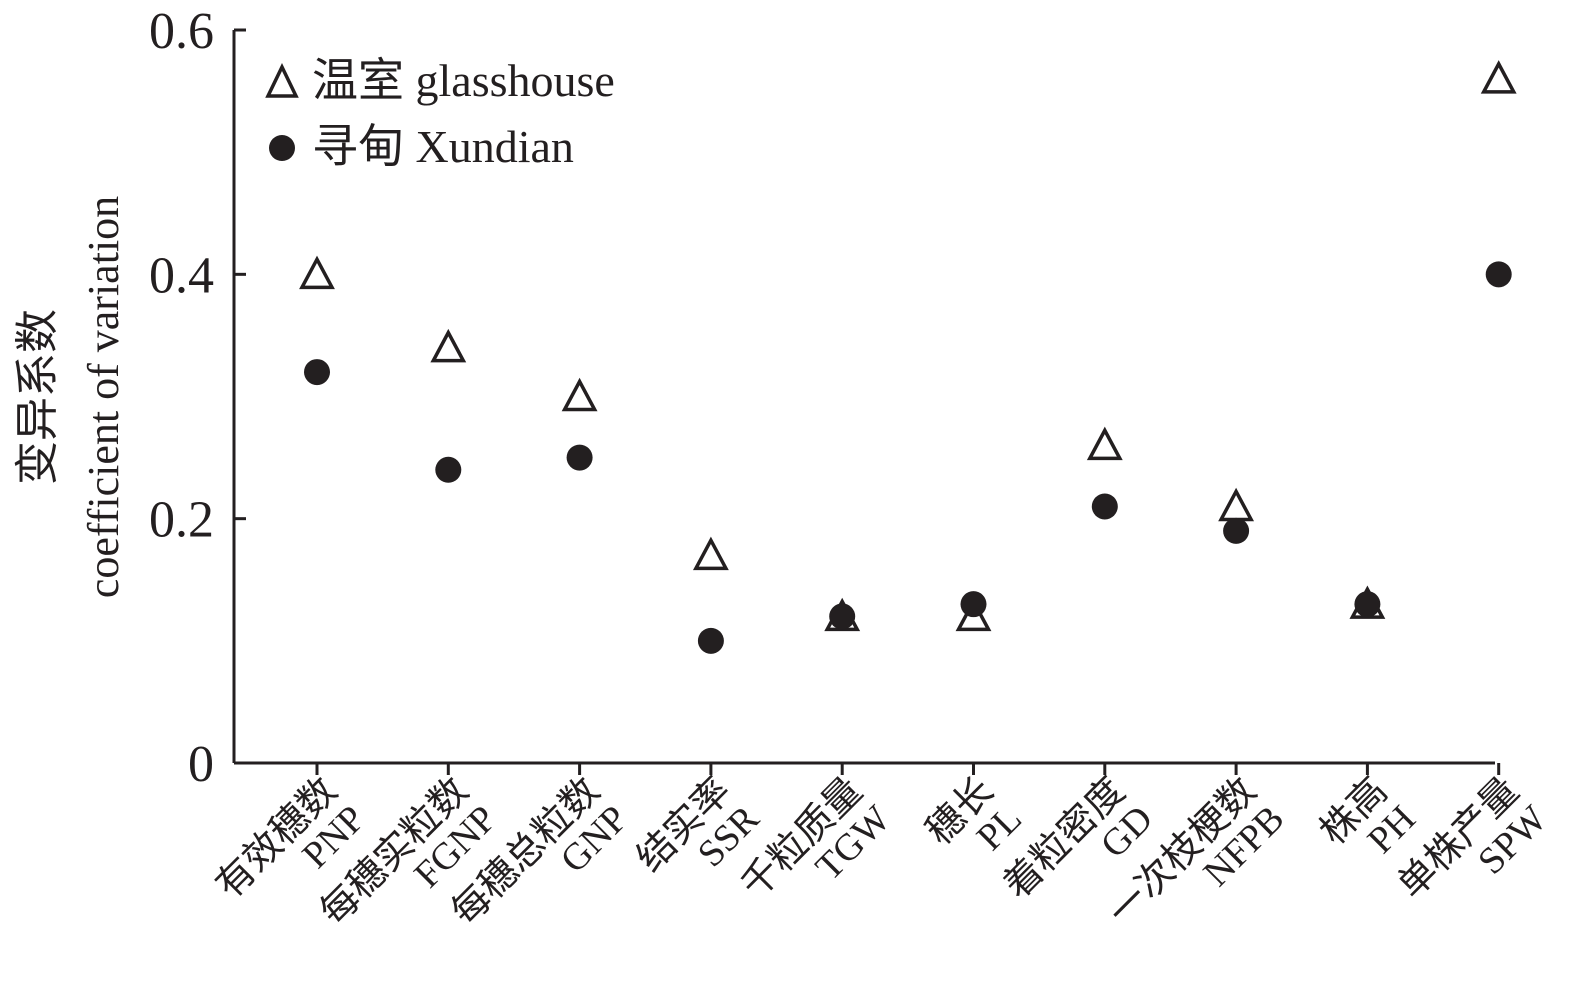 The width and height of the screenshot is (1575, 999). I want to click on y-ticks: 0 0.2 0.4 0.6, so click(197, 398).